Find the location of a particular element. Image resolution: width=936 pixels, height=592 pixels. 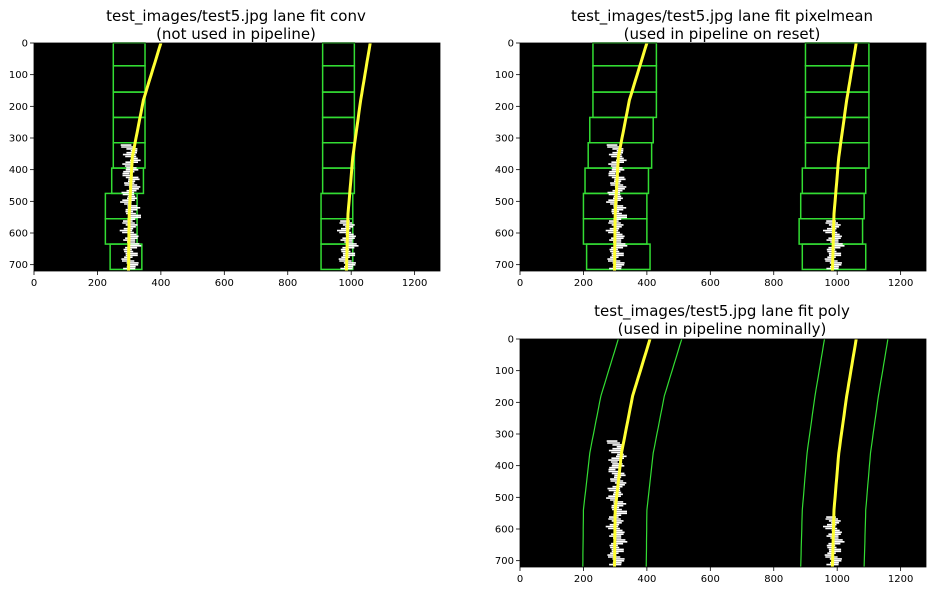

panel-title-line1: test_images/test5.jpg lane fit pixelmean is located at coordinates (722, 16).